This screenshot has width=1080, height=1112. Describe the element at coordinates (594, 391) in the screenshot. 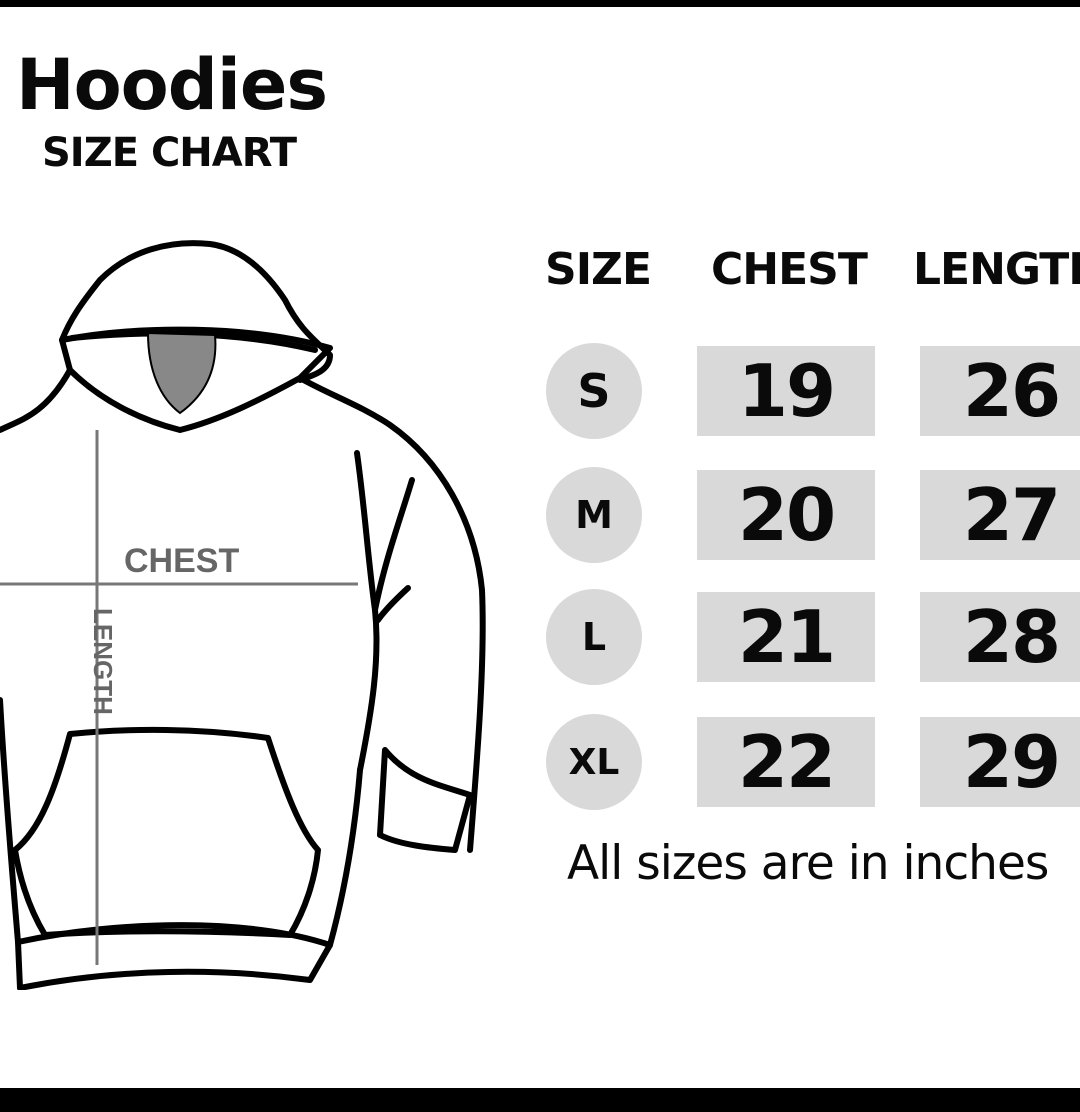

I see `size-badge: S` at that location.